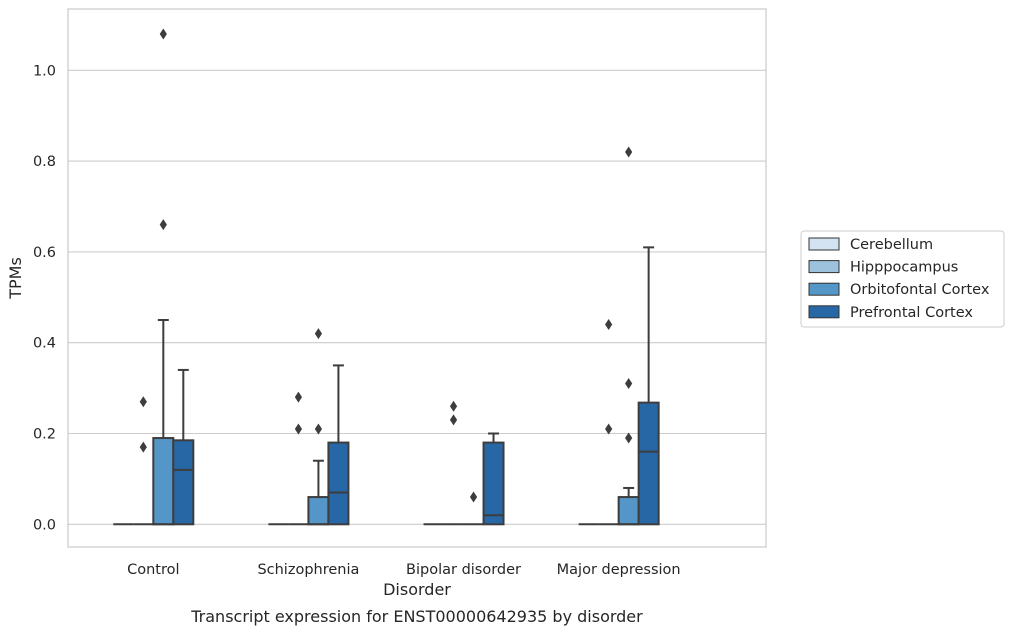 The width and height of the screenshot is (1014, 634). I want to click on legend-frame, so click(902, 279).